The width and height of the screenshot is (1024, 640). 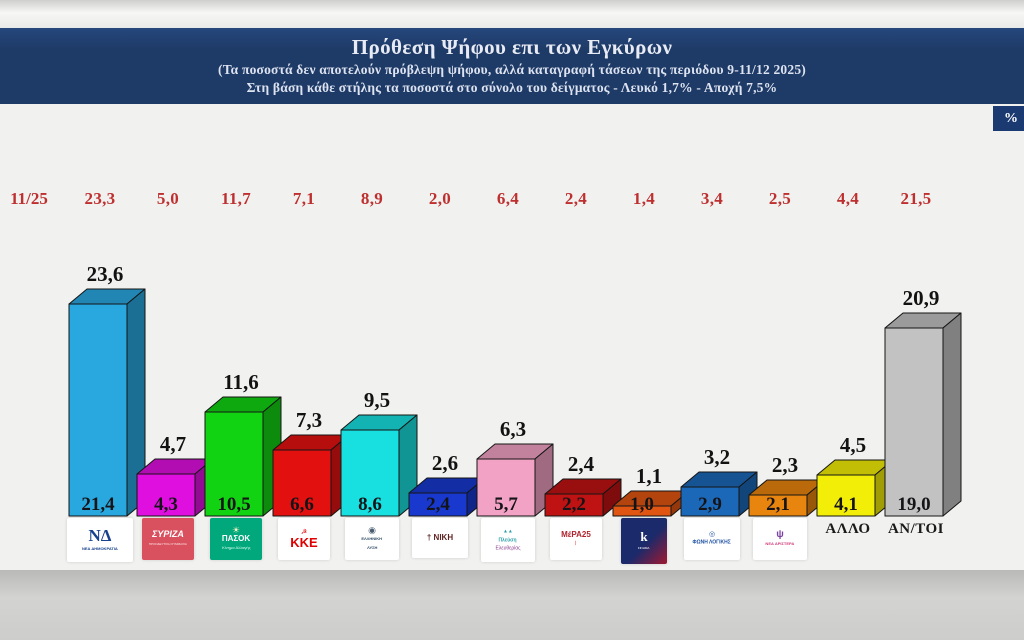 I want to click on bar-top-value-3: 11,6, so click(x=241, y=382).